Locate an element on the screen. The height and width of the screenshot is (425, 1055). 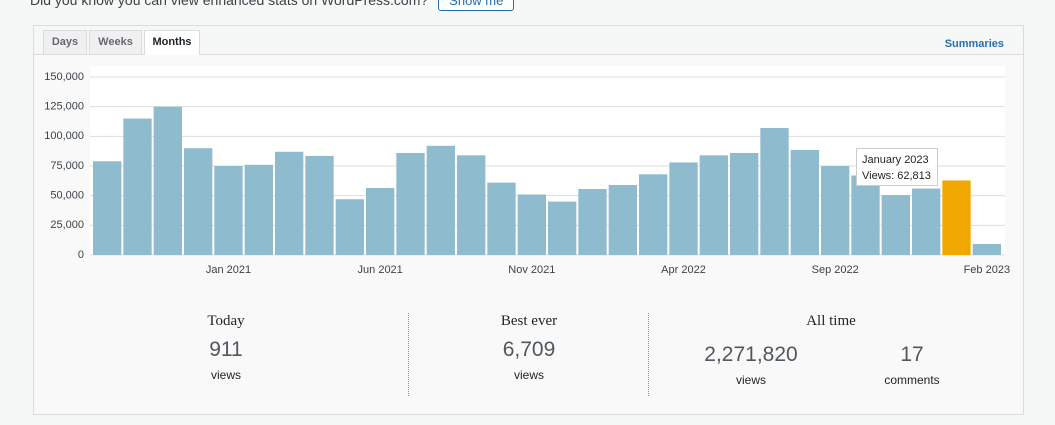
tooltip-title: January 2023 is located at coordinates (895, 160).